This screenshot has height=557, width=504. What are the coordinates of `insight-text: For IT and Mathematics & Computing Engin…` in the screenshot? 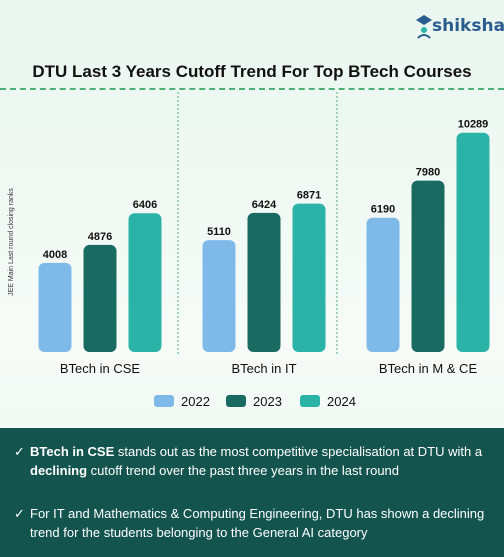 It's located at (265, 523).